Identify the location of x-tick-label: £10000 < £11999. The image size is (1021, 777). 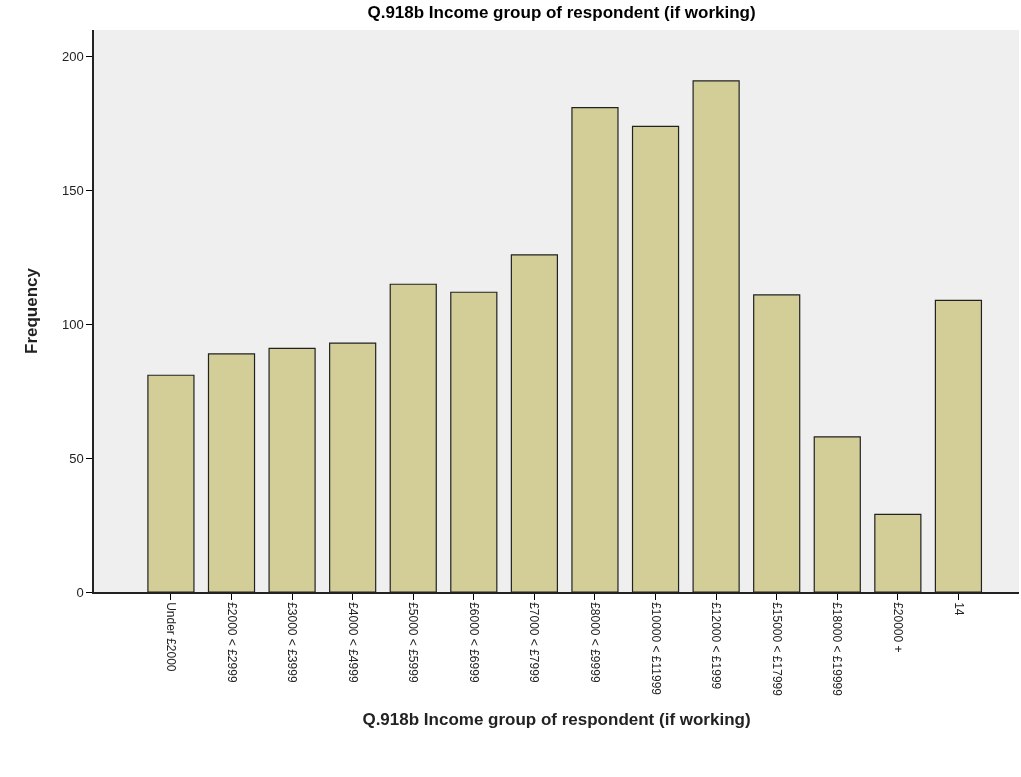
(655, 649).